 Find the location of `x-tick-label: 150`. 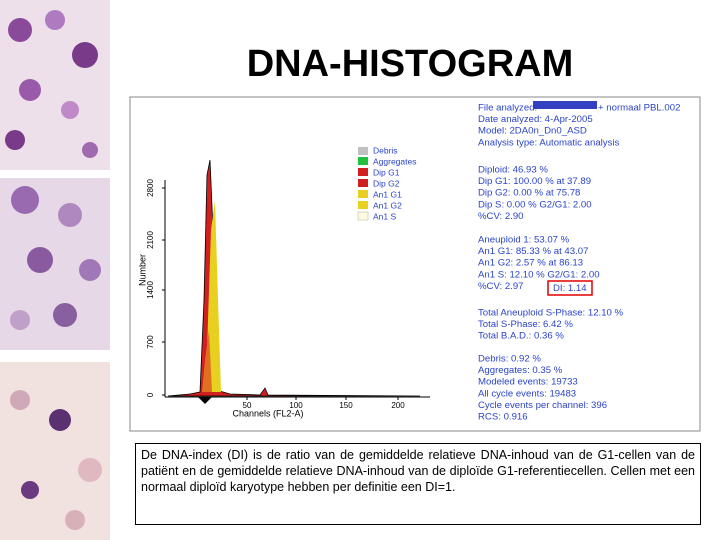

x-tick-label: 150 is located at coordinates (346, 405).